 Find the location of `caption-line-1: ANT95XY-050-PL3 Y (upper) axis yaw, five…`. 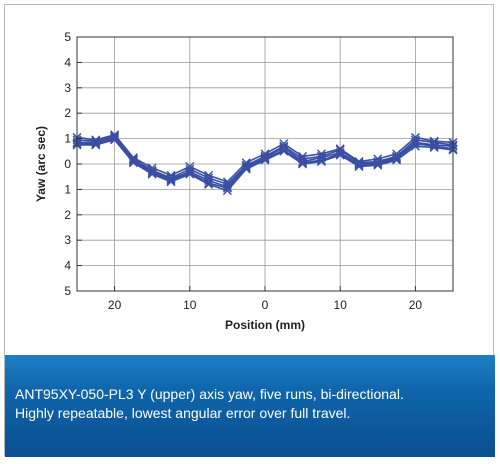

caption-line-1: ANT95XY-050-PL3 Y (upper) axis yaw, five… is located at coordinates (209, 394).